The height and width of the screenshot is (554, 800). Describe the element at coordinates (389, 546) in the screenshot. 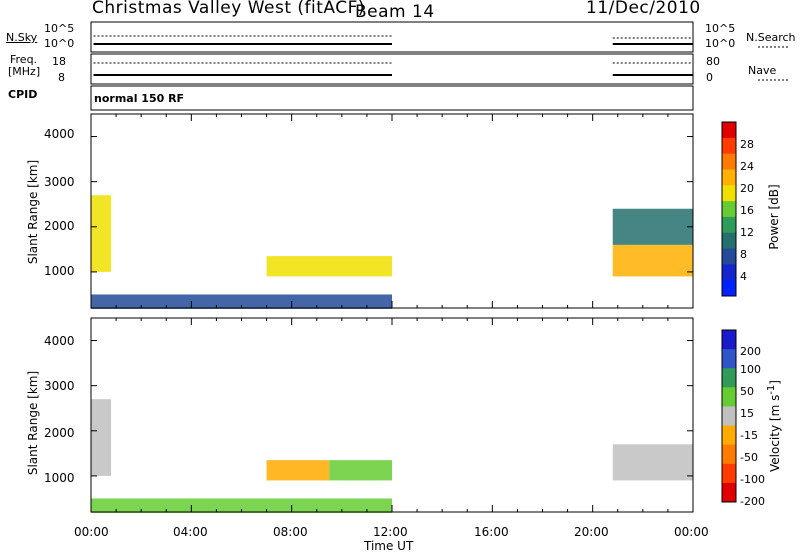

I see `x-axis-title: Time UT` at that location.